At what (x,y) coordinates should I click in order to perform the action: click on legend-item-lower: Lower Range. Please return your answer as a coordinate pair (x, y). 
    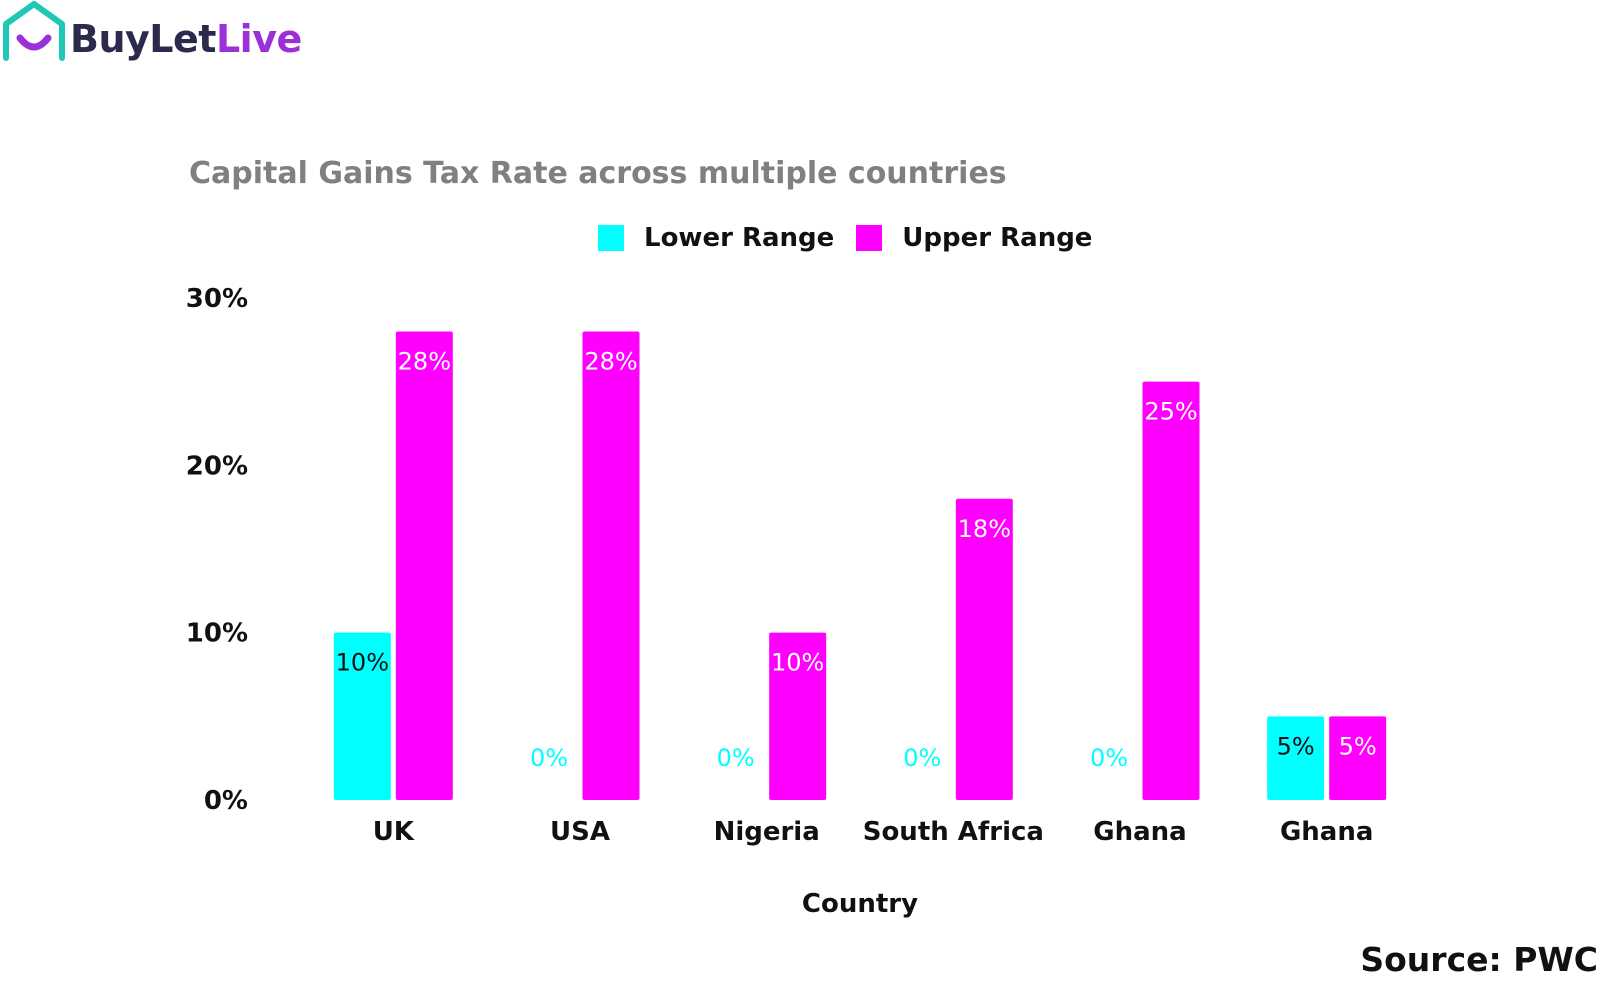
    Looking at the image, I should click on (716, 238).